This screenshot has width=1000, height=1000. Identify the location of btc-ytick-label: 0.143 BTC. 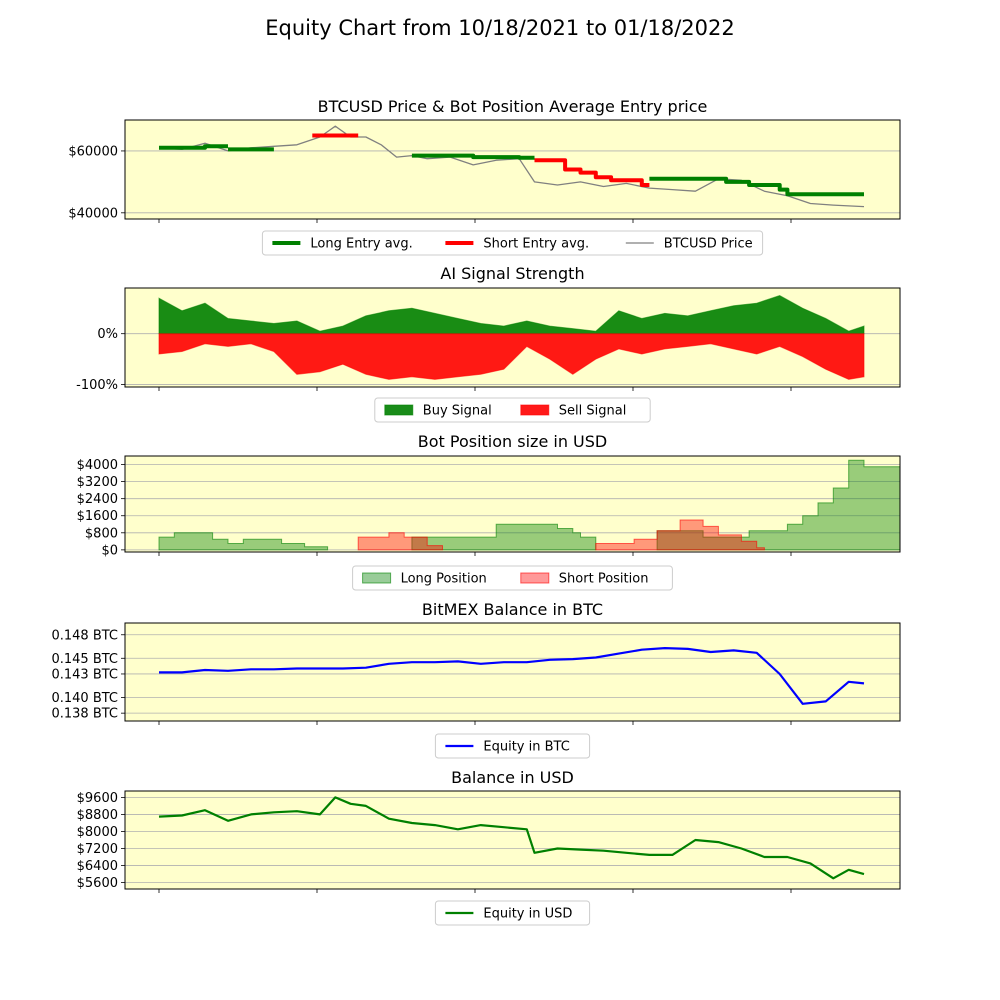
(84, 674).